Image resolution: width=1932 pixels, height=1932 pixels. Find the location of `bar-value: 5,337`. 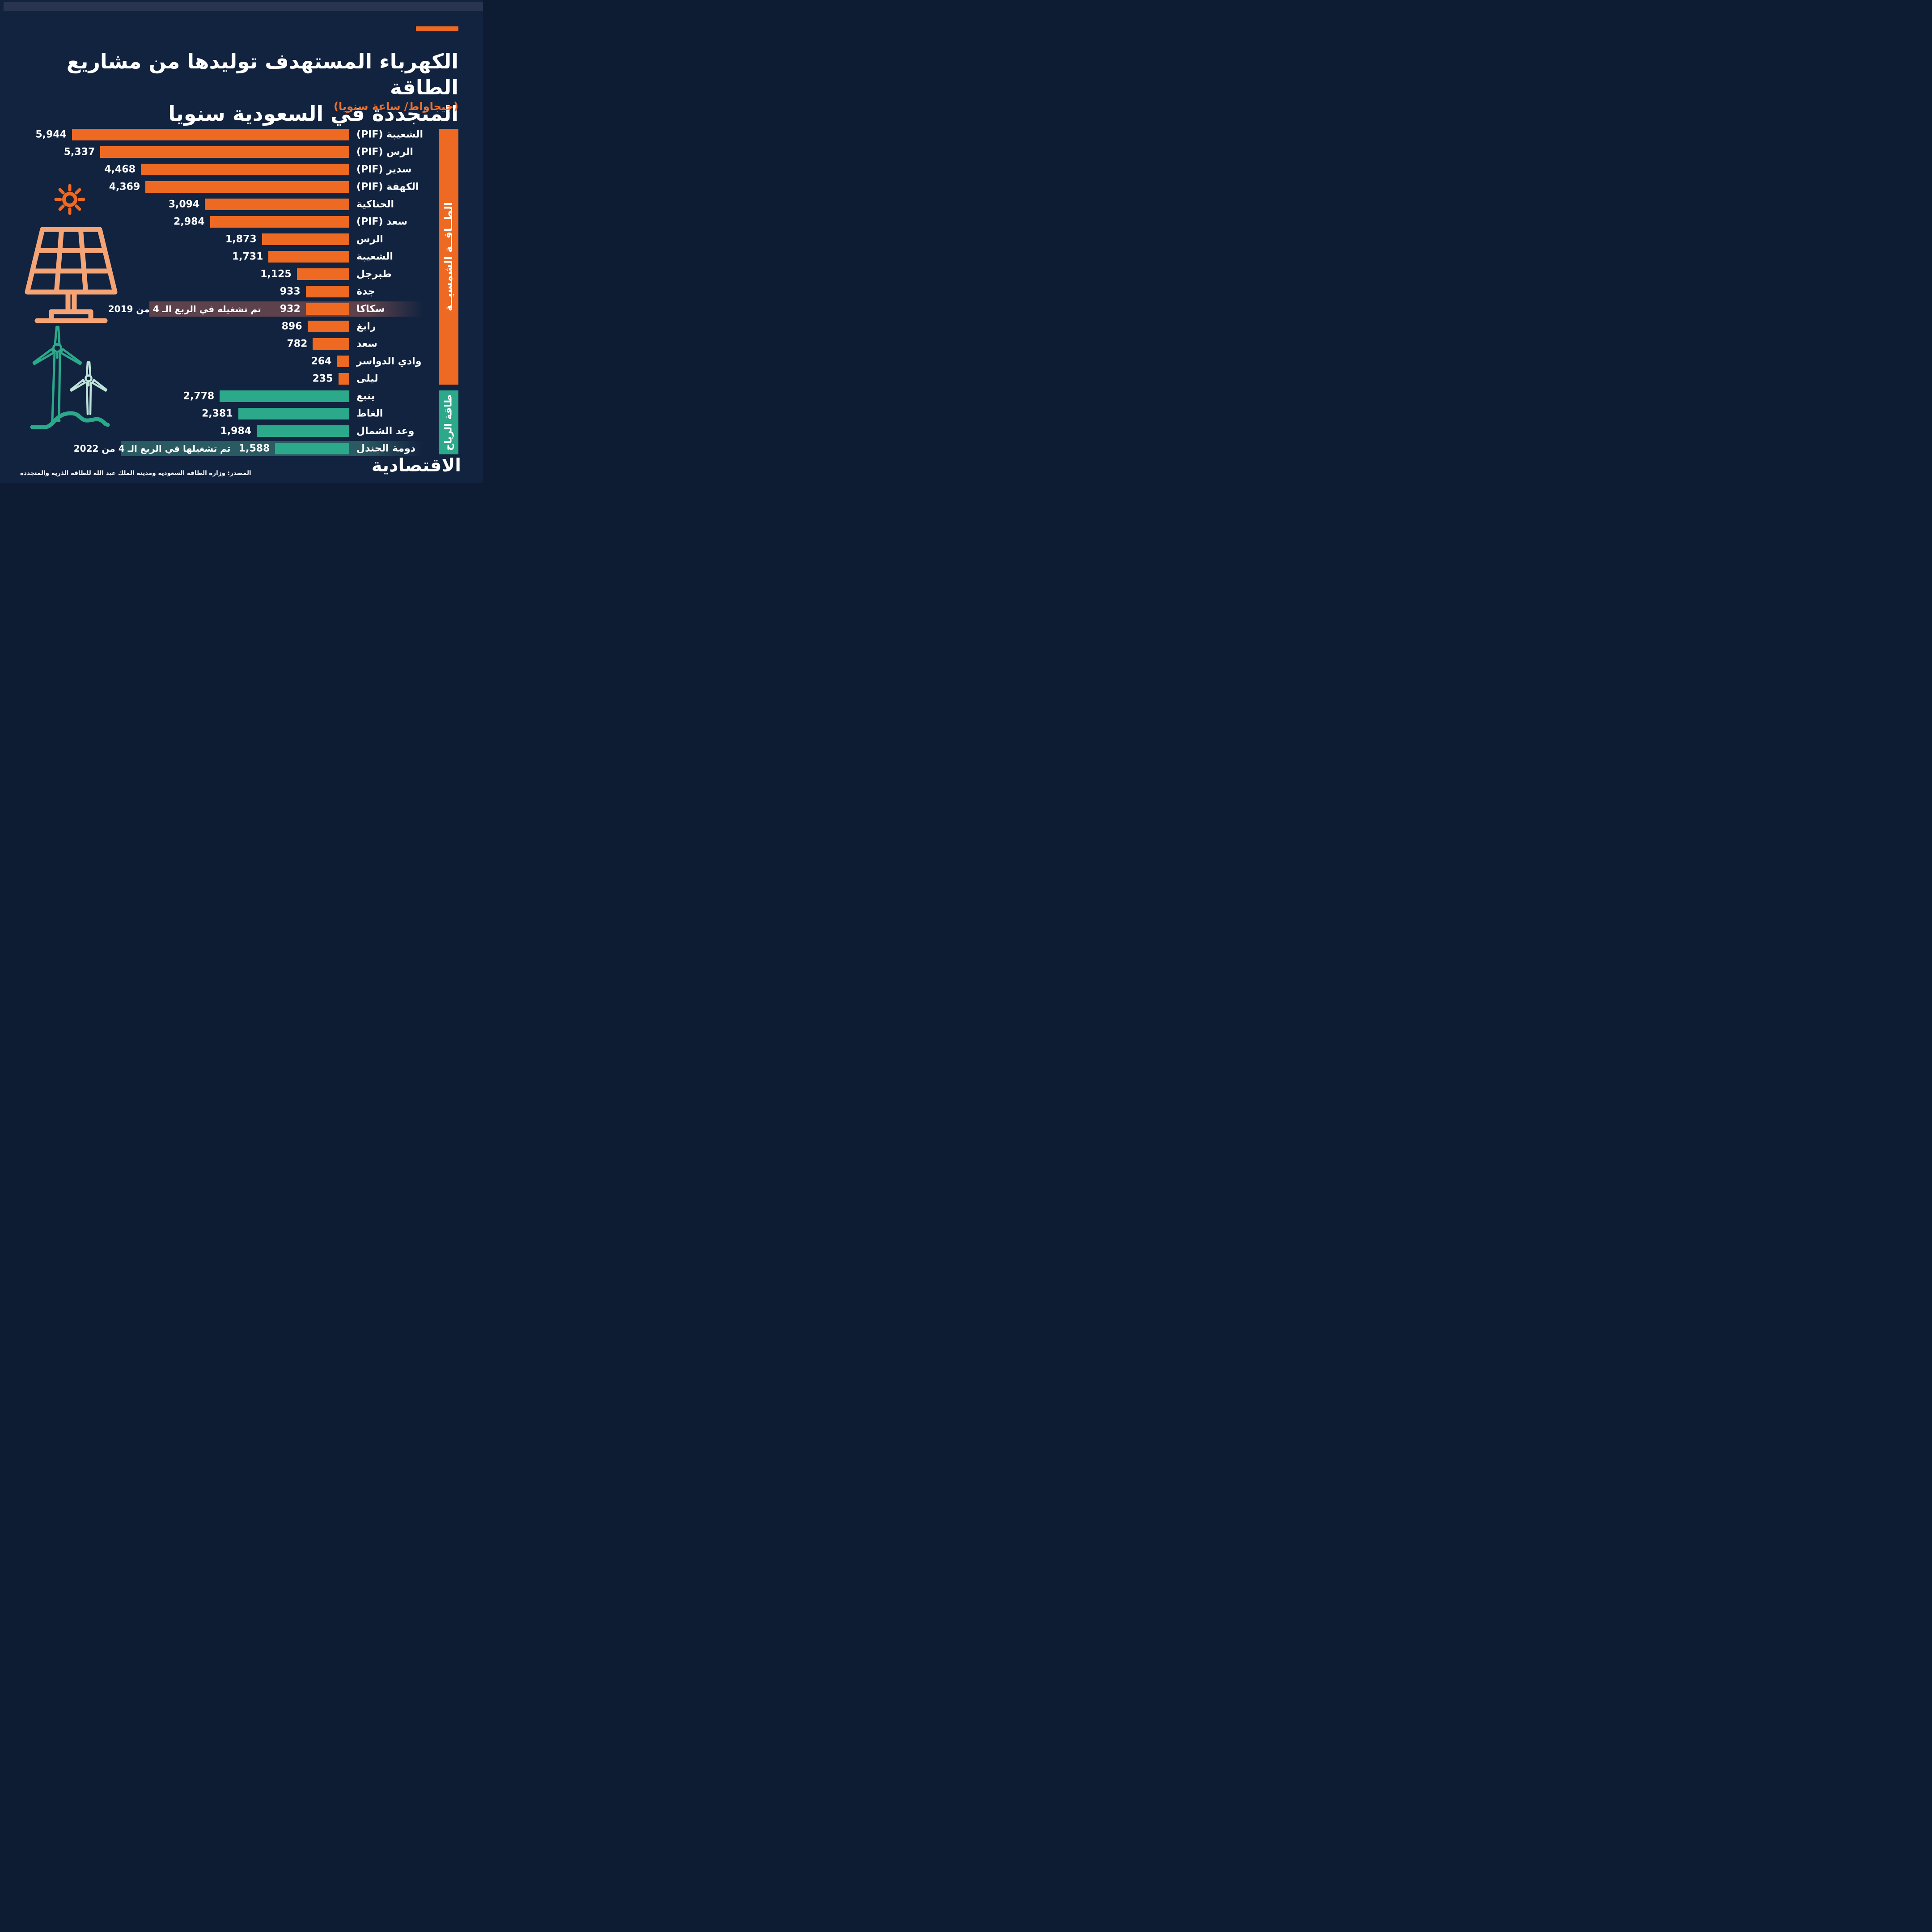

bar-value: 5,337 is located at coordinates (79, 152).